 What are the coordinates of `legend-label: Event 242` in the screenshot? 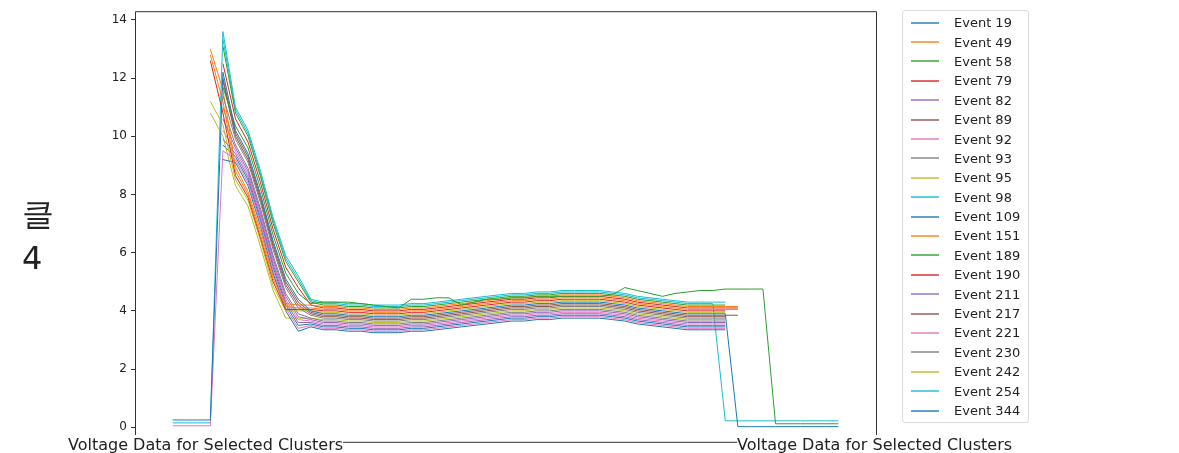 It's located at (987, 372).